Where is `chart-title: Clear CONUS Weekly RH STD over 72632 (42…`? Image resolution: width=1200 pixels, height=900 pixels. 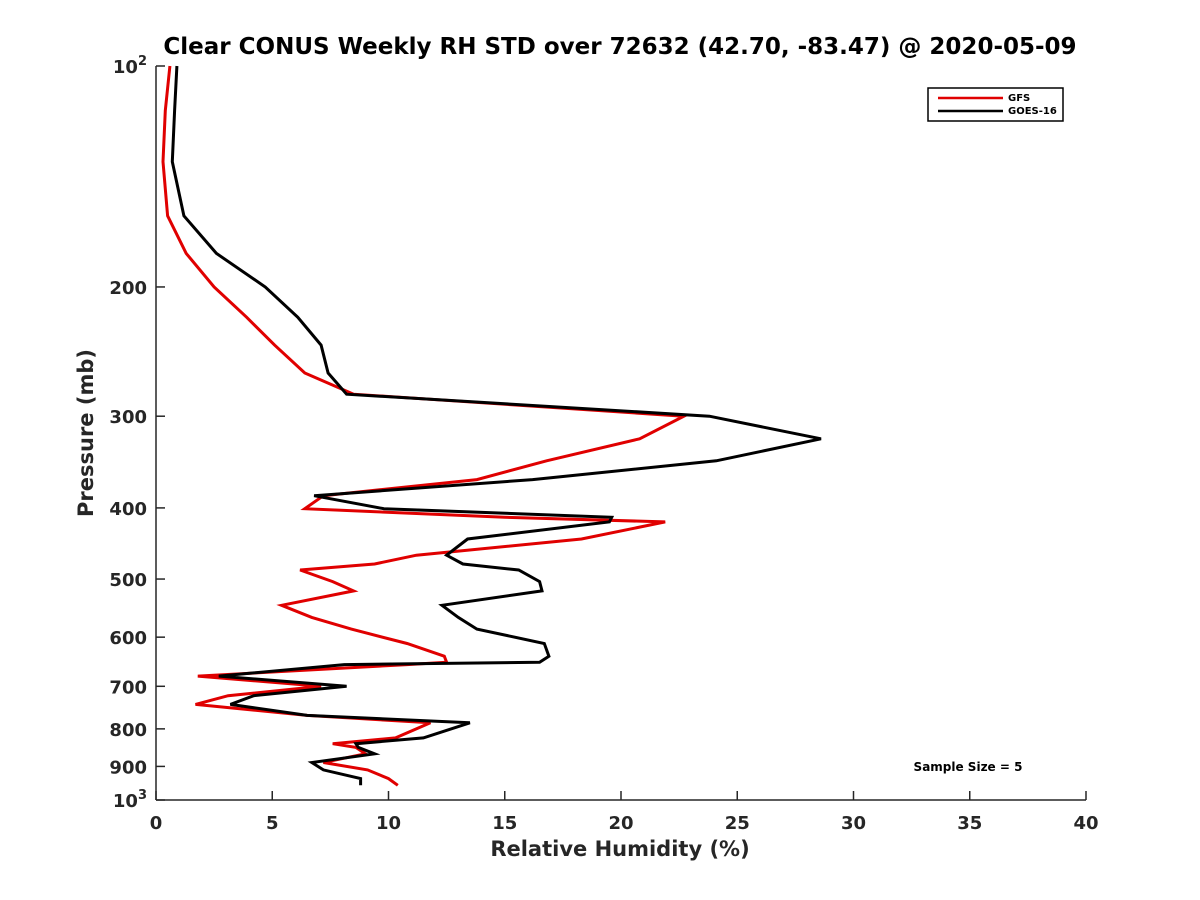 chart-title: Clear CONUS Weekly RH STD over 72632 (42… is located at coordinates (619, 47).